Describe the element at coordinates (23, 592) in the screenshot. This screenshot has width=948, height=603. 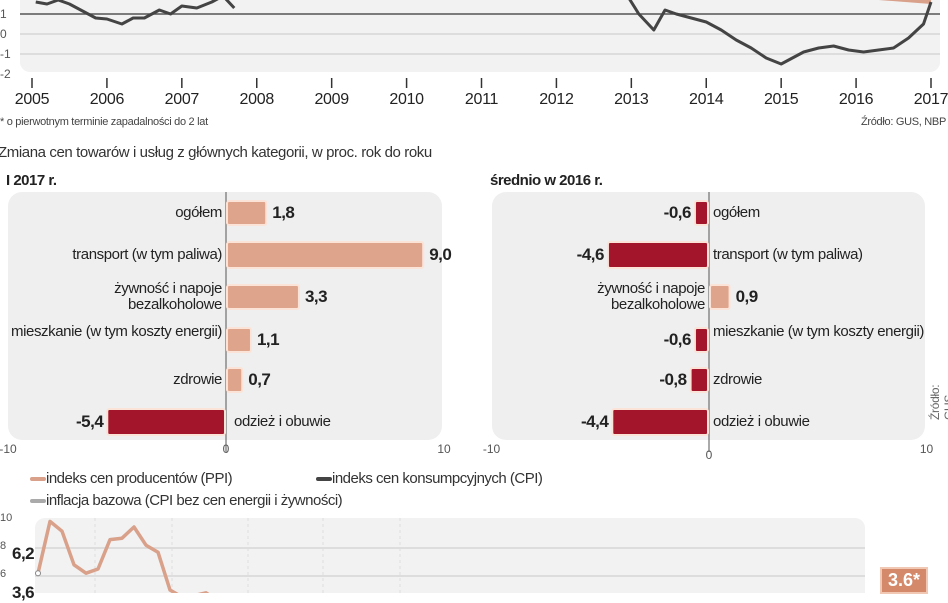
I see `cpi-start-label: 3,6` at that location.